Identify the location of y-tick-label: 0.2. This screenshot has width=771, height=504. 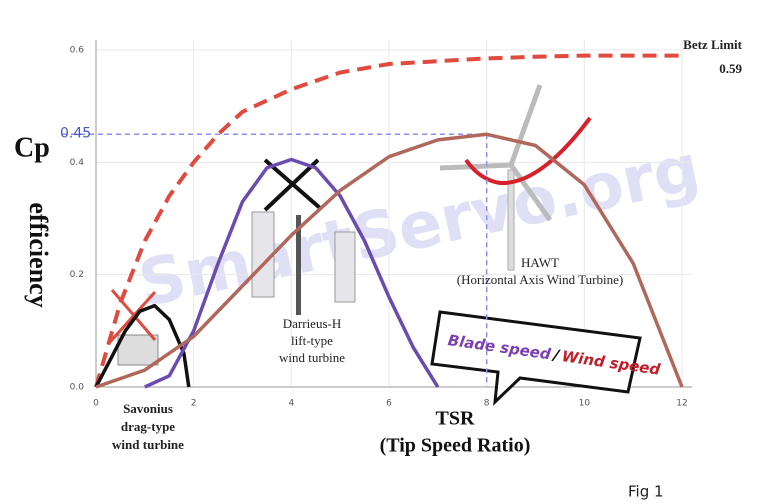
(77, 275).